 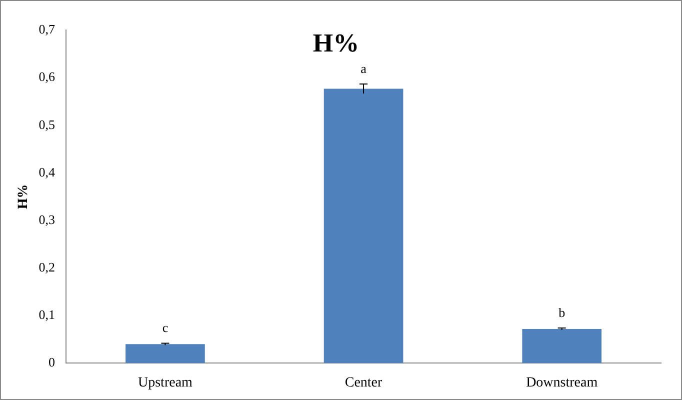 I want to click on y-tick-label: 0,7, so click(x=47, y=29).